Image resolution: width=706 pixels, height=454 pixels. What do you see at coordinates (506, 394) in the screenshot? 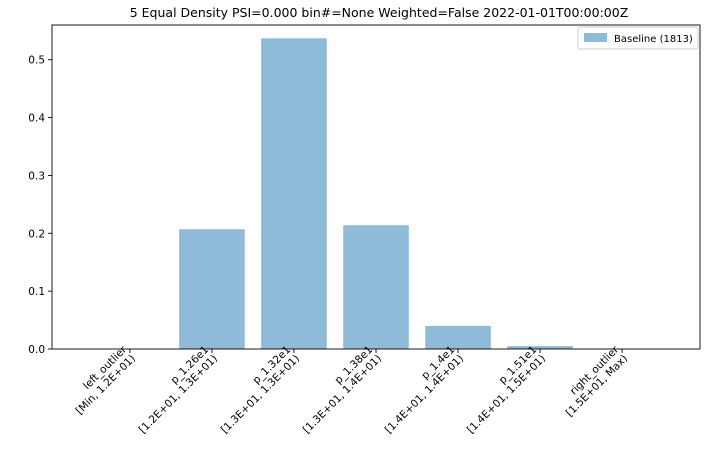
I see `x-tick-label-line: [1.4E+01, 1.5E+01)` at bounding box center [506, 394].